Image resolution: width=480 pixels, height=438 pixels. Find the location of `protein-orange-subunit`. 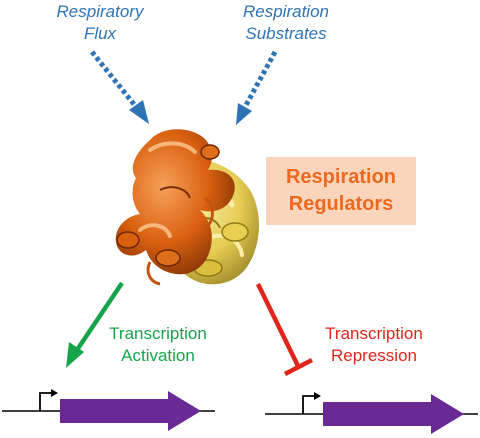

protein-orange-subunit is located at coordinates (175, 207).